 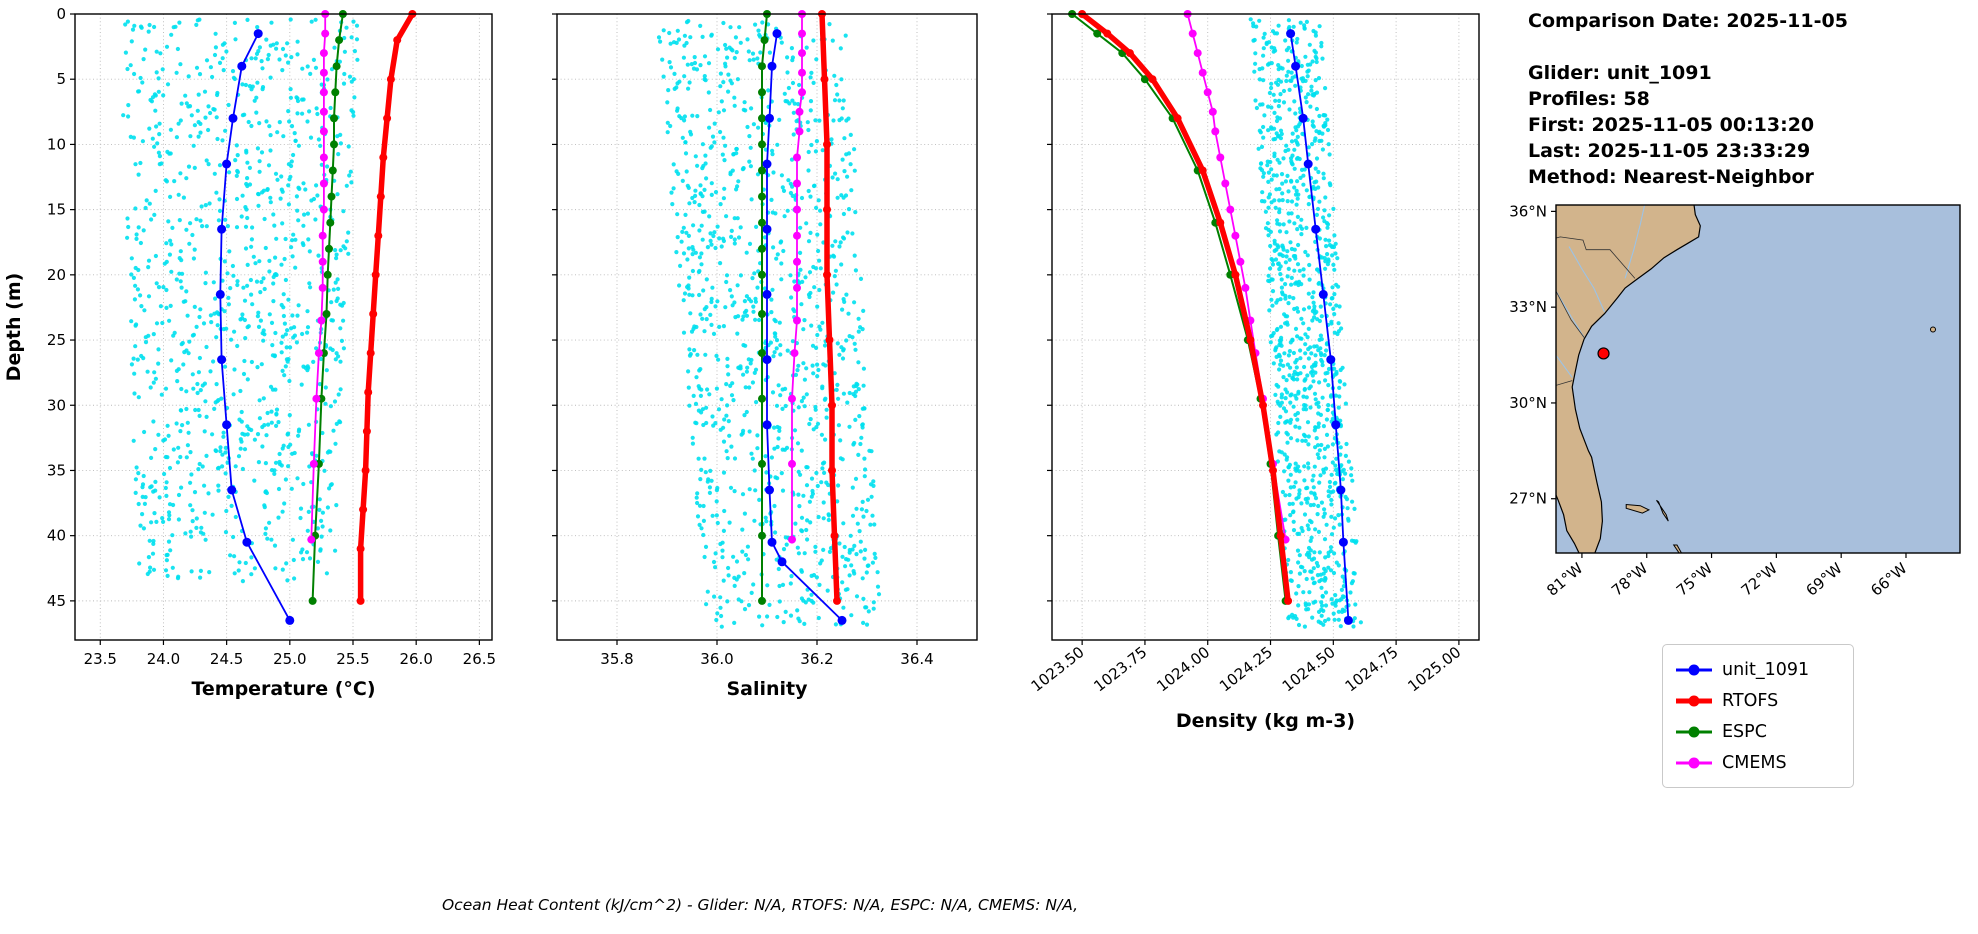 I want to click on svg-text: 36°N, so click(x=1528, y=211).